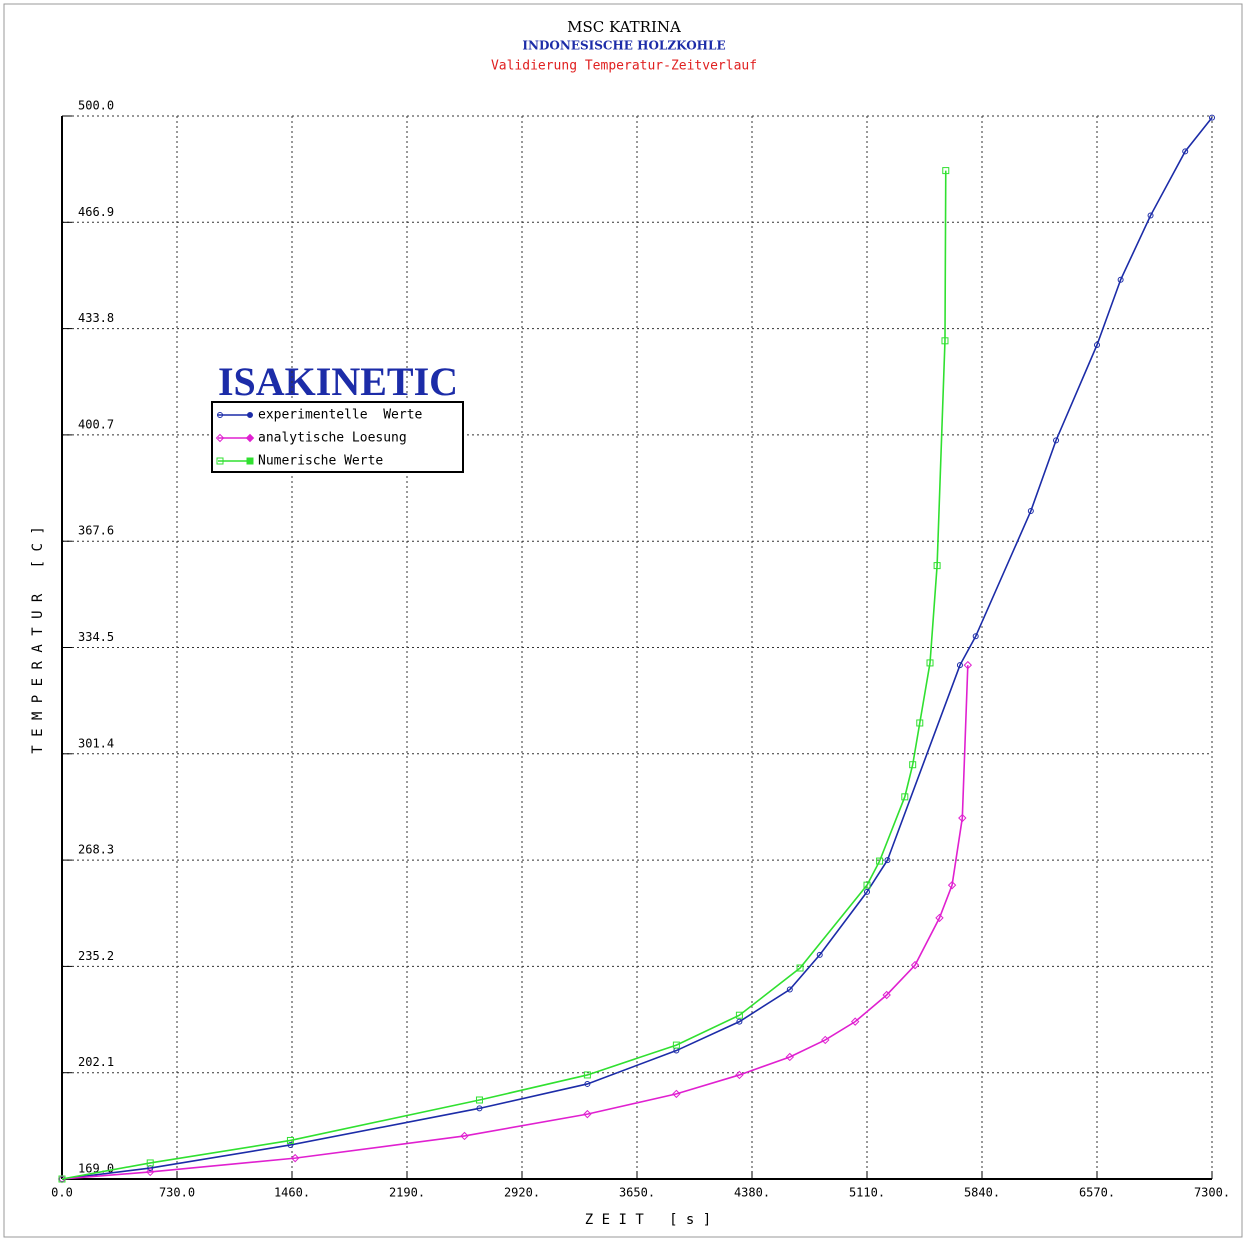  What do you see at coordinates (1212, 1193) in the screenshot?
I see `x-tick-label: 7300.` at bounding box center [1212, 1193].